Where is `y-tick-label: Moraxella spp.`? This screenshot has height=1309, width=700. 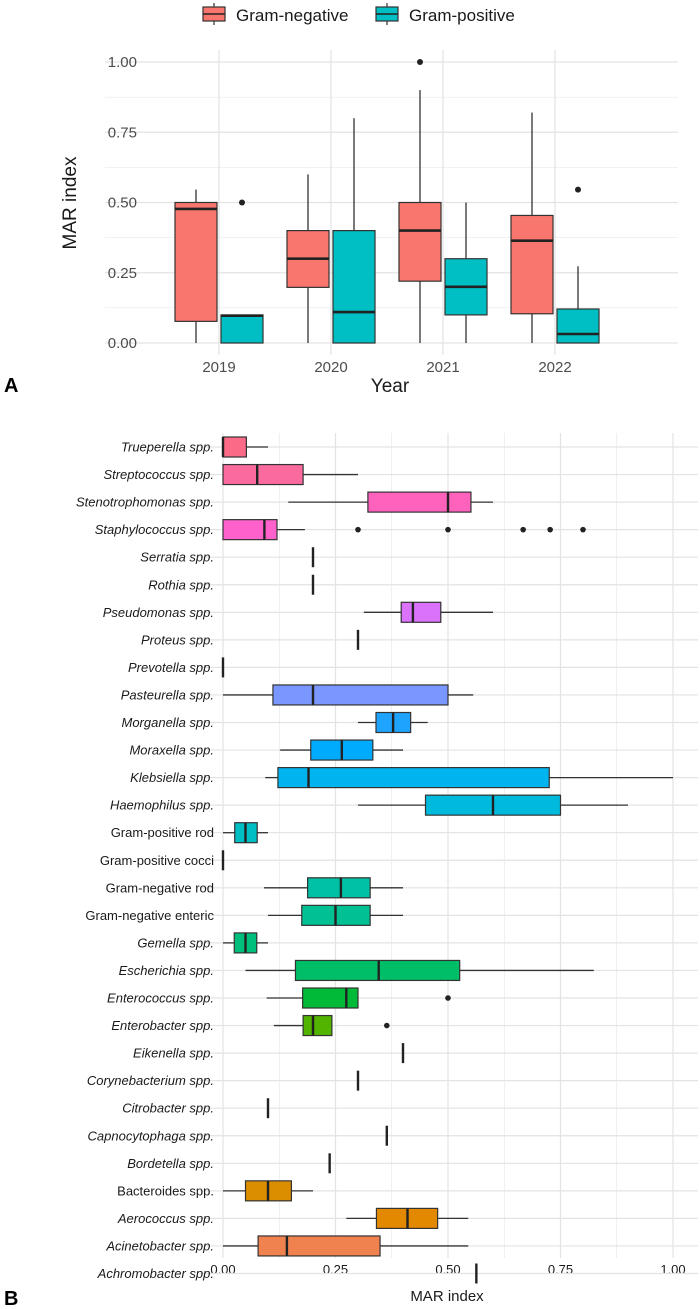 y-tick-label: Moraxella spp. is located at coordinates (171, 750).